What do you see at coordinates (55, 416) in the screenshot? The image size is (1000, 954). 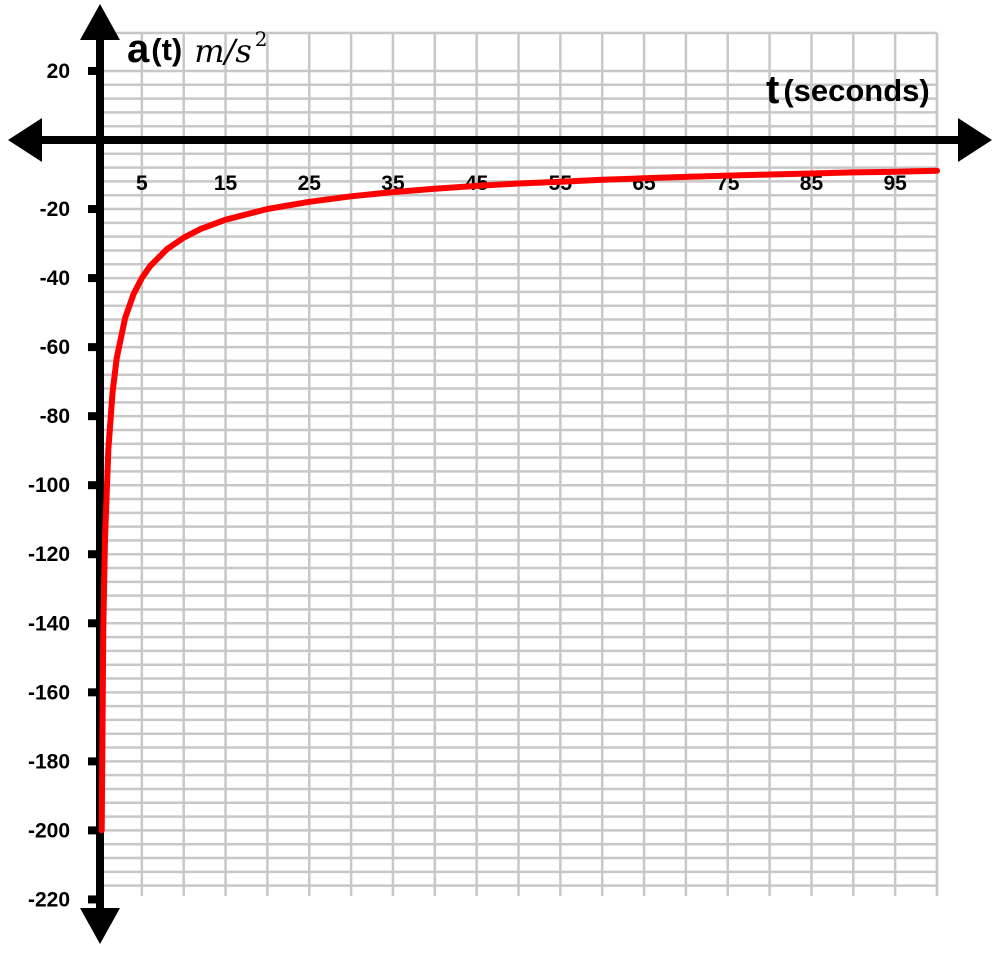 I see `y-tick-label: -80` at bounding box center [55, 416].